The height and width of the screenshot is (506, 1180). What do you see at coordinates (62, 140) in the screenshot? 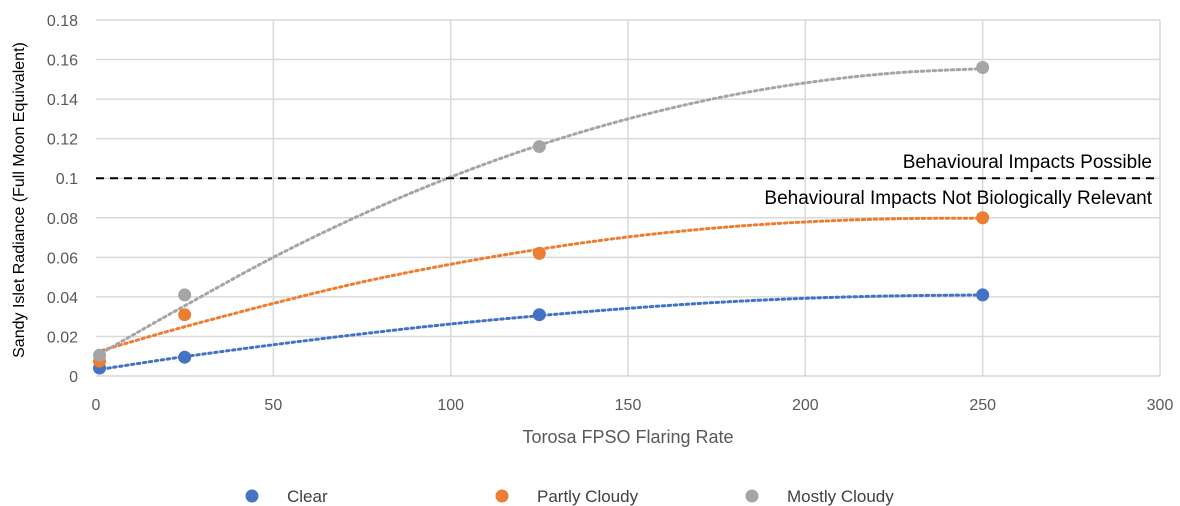
I see `y-tick-label: 0.12` at bounding box center [62, 140].